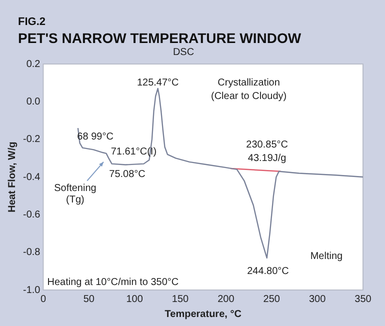 The width and height of the screenshot is (385, 326). Describe the element at coordinates (31, 140) in the screenshot. I see `y-tick-label: -0.2` at that location.